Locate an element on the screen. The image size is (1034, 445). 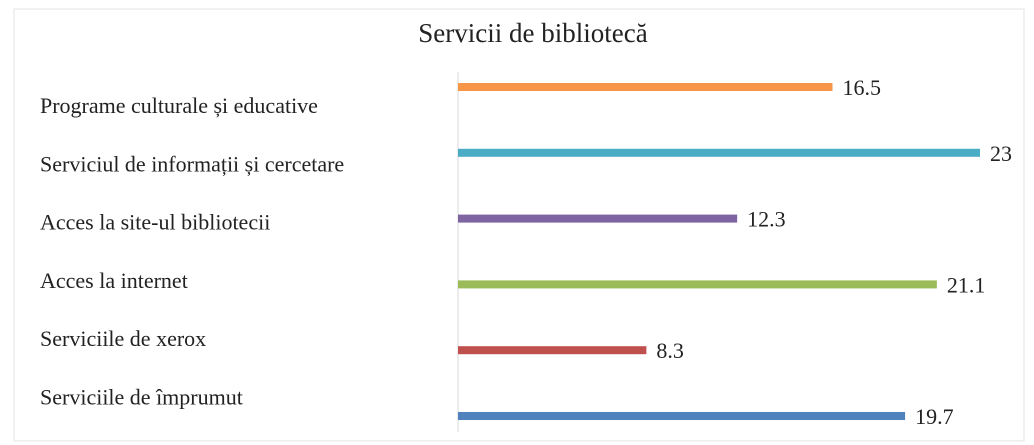
data-label: 16.5 is located at coordinates (861, 87).